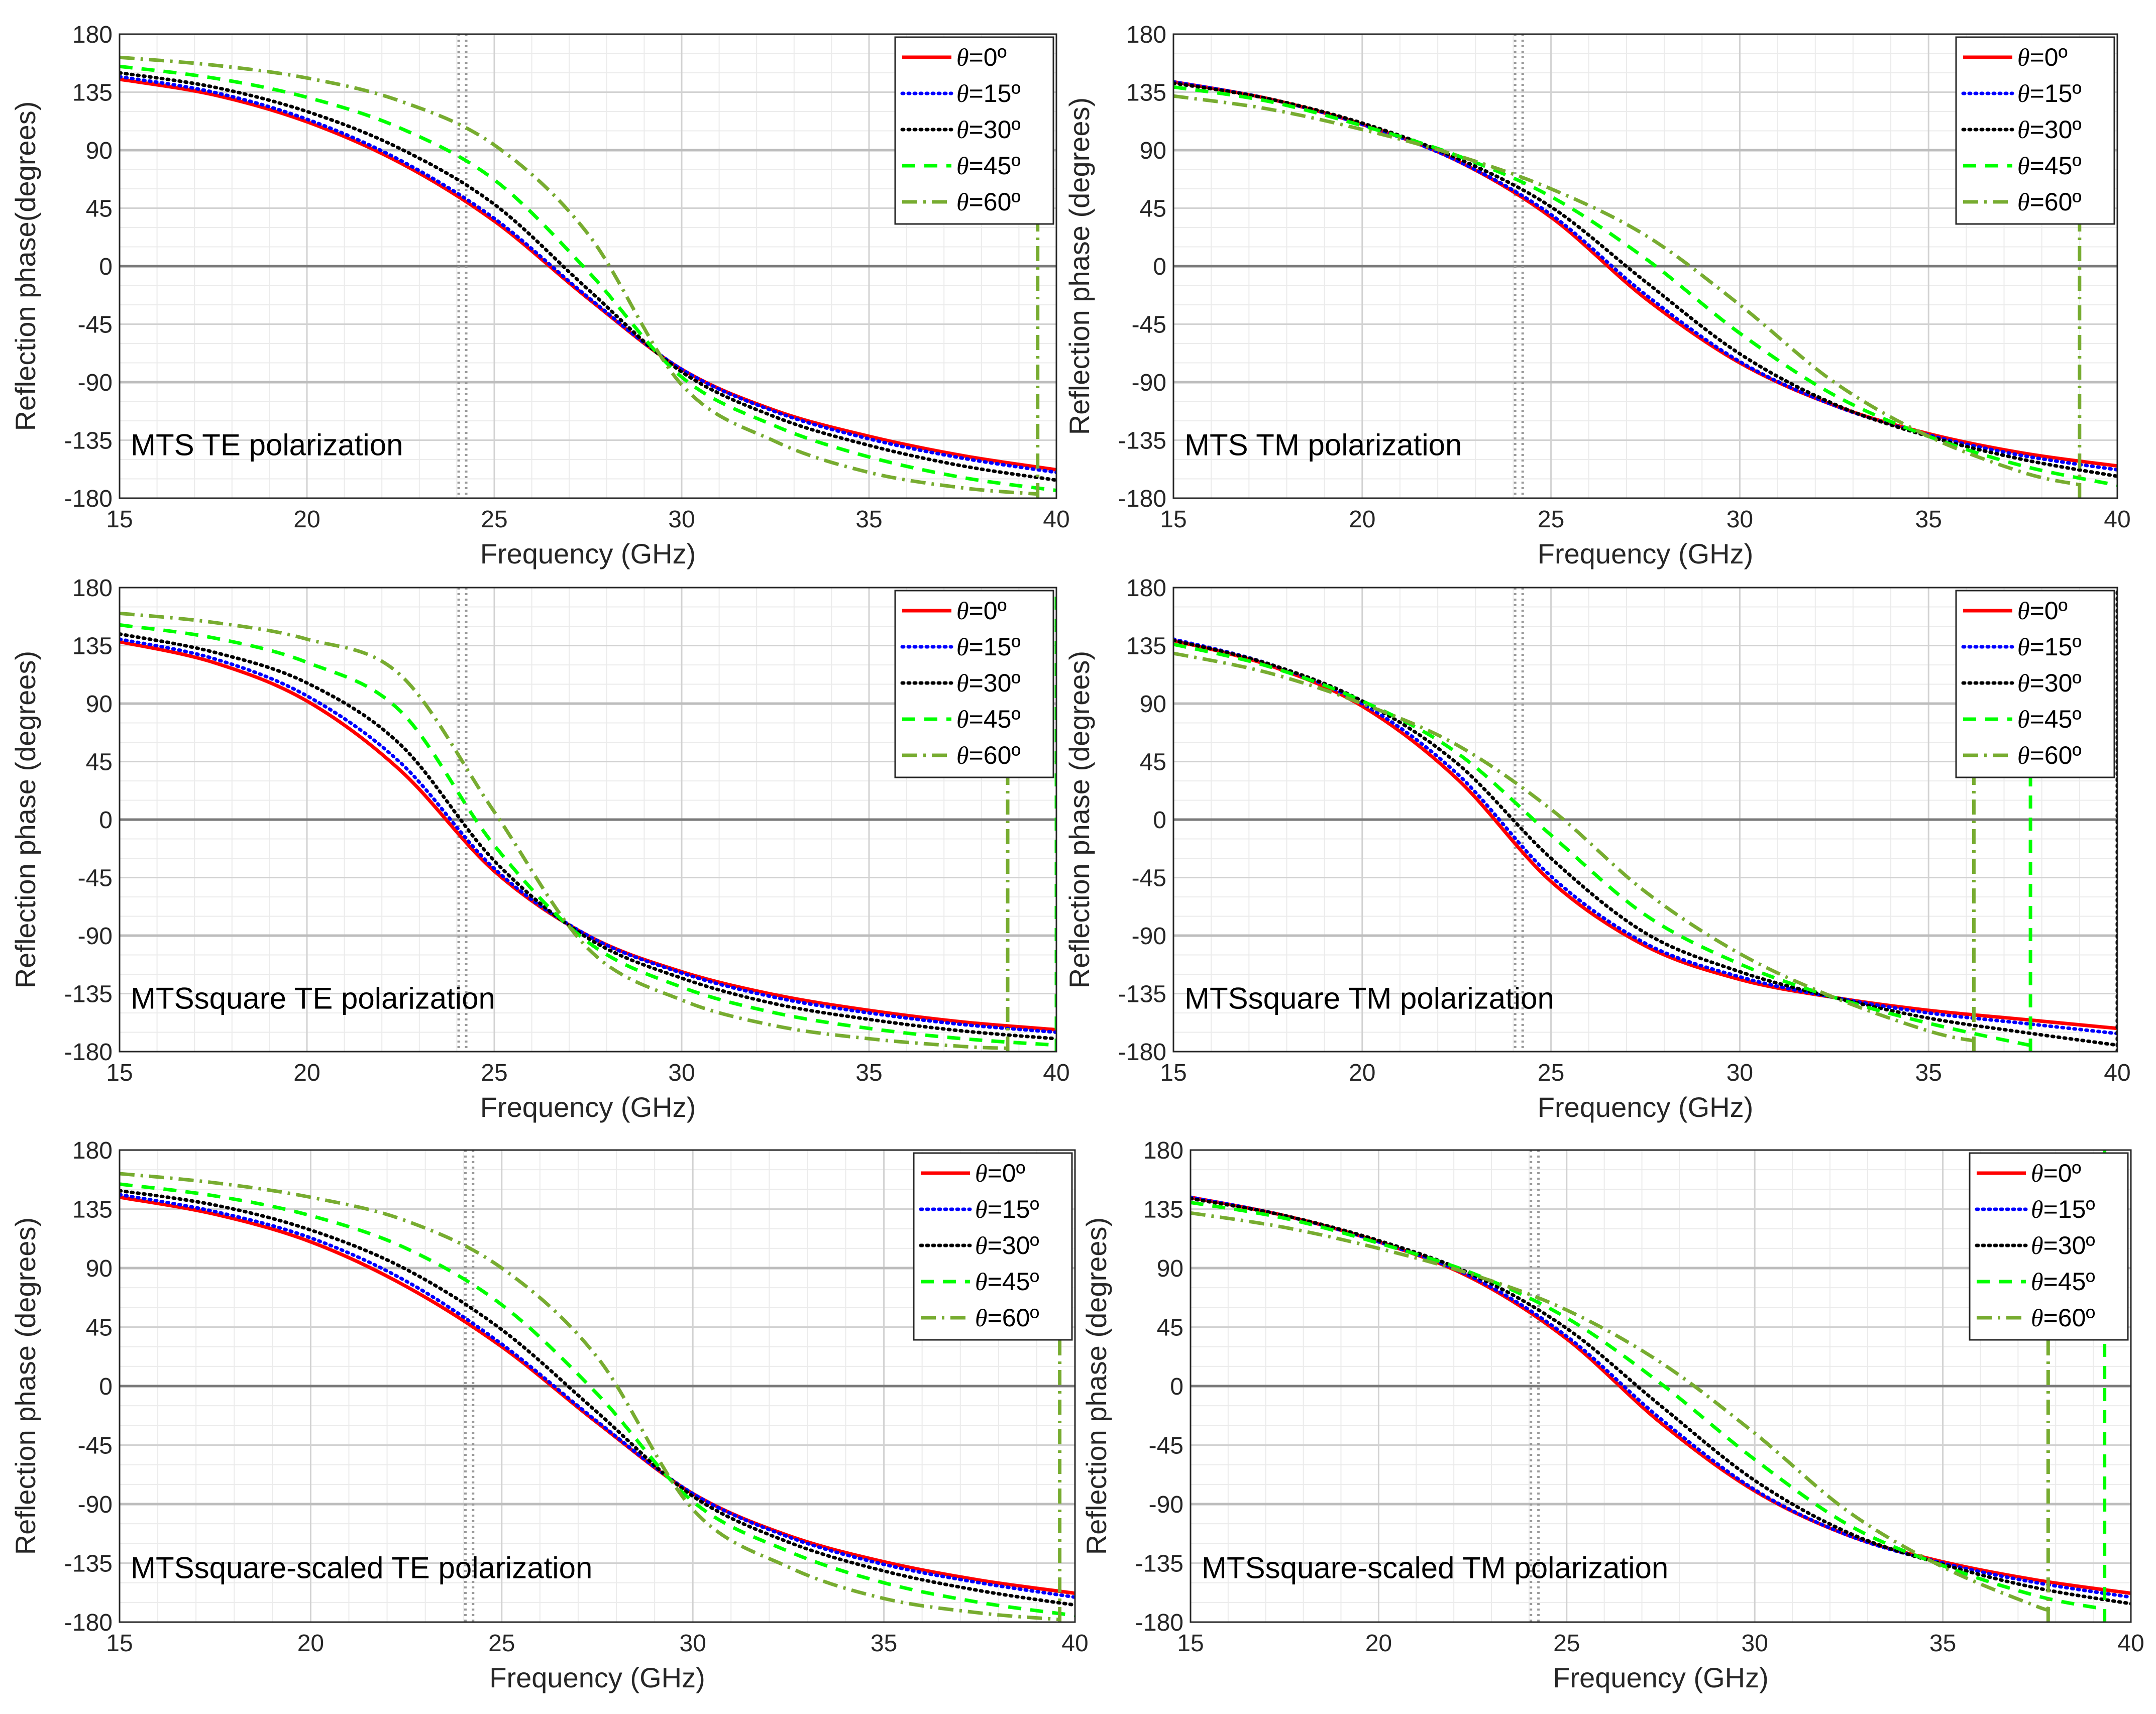 The height and width of the screenshot is (1714, 2156). I want to click on y-axis-label: Reflection phase(degrees), so click(25, 266).